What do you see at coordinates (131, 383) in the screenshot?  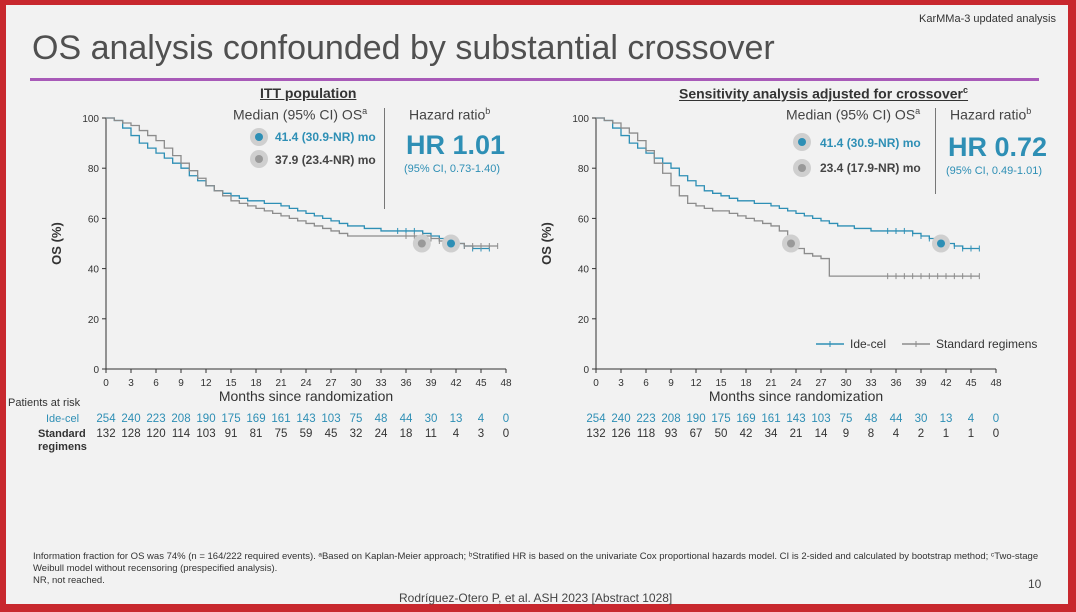 I see `x-tick-label: 3` at bounding box center [131, 383].